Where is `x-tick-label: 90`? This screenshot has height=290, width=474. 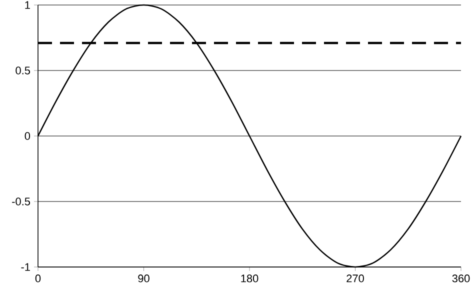 x-tick-label: 90 is located at coordinates (144, 278).